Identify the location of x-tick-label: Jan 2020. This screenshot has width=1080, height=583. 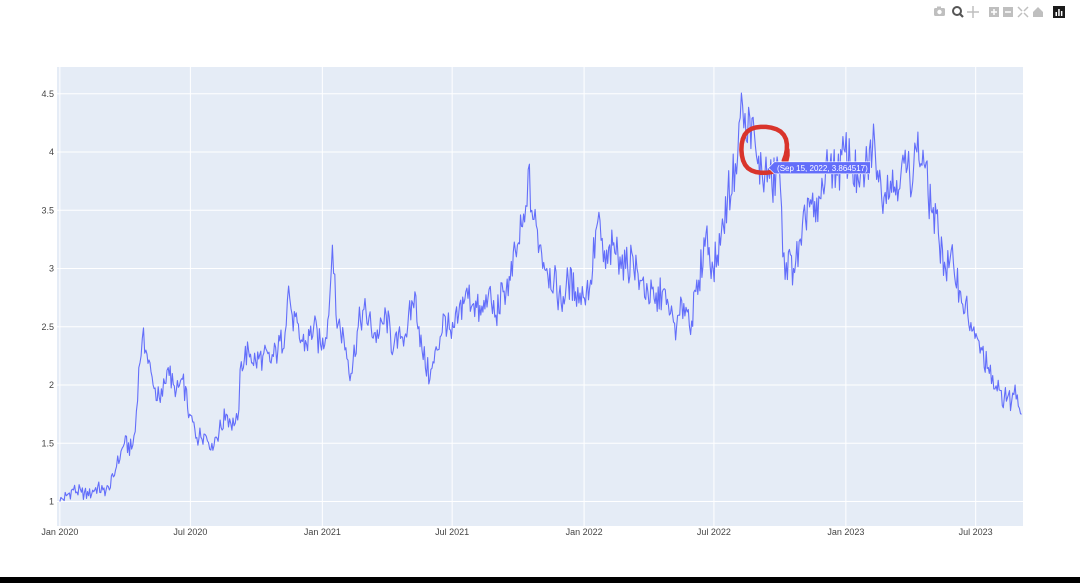
(59, 532).